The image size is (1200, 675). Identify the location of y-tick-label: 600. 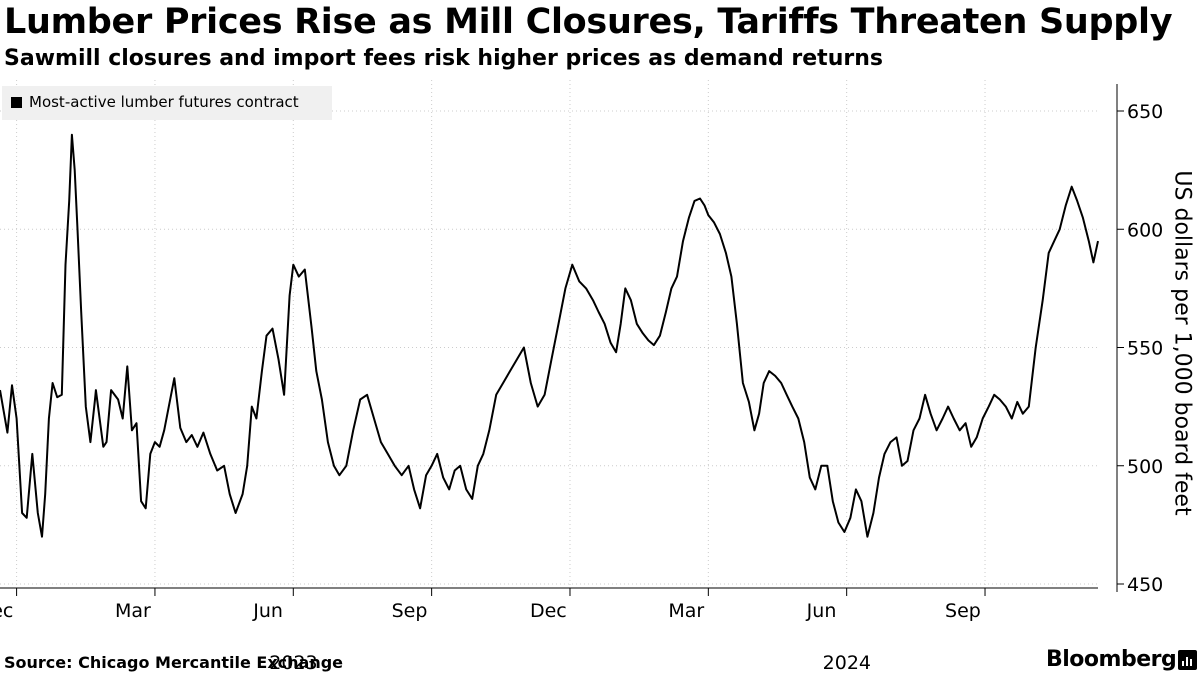
(1145, 230).